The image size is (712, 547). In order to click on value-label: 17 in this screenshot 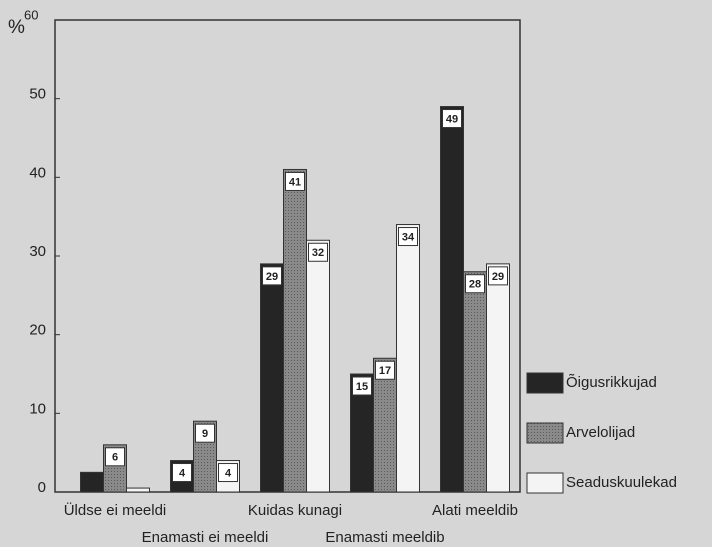, I will do `click(385, 371)`.